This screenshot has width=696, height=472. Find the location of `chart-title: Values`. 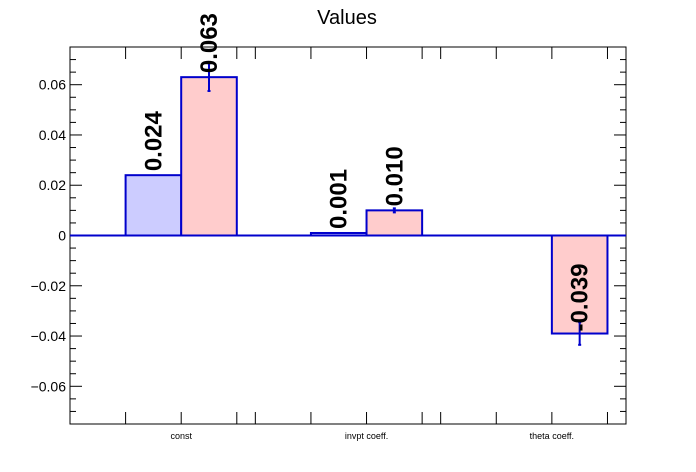

chart-title: Values is located at coordinates (347, 18).